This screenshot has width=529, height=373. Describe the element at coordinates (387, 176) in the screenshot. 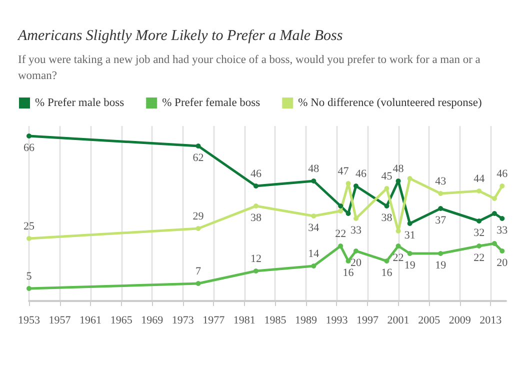

I see `data-label: 45` at that location.